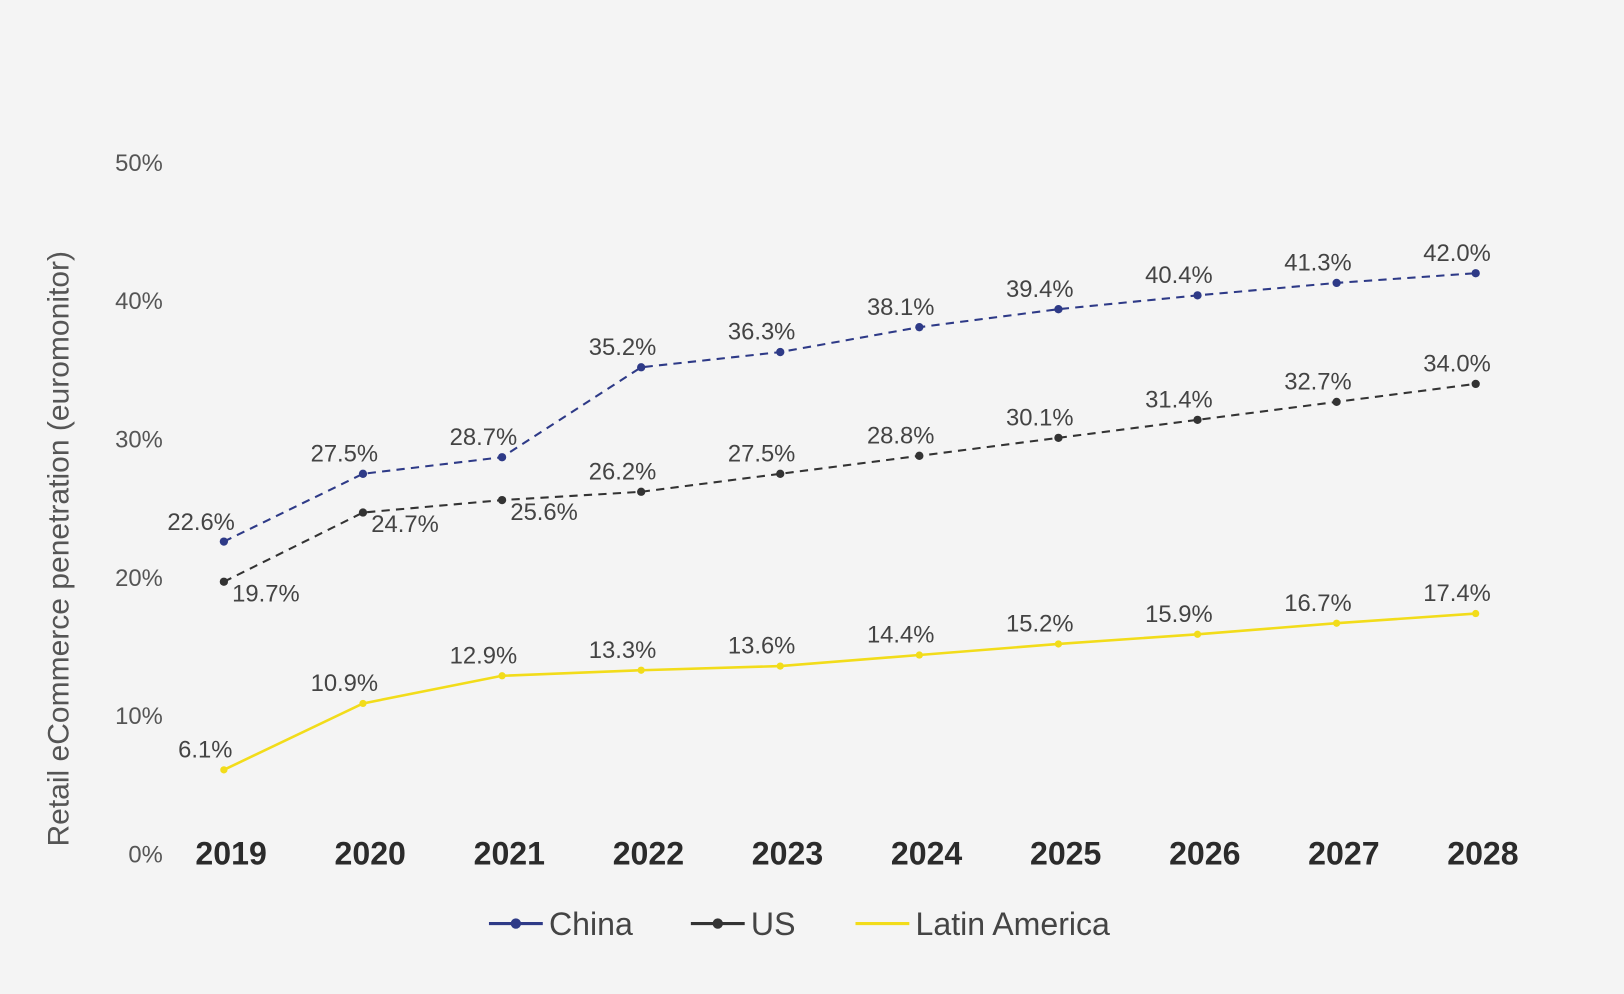  I want to click on legend-item-china: China, so click(560, 924).